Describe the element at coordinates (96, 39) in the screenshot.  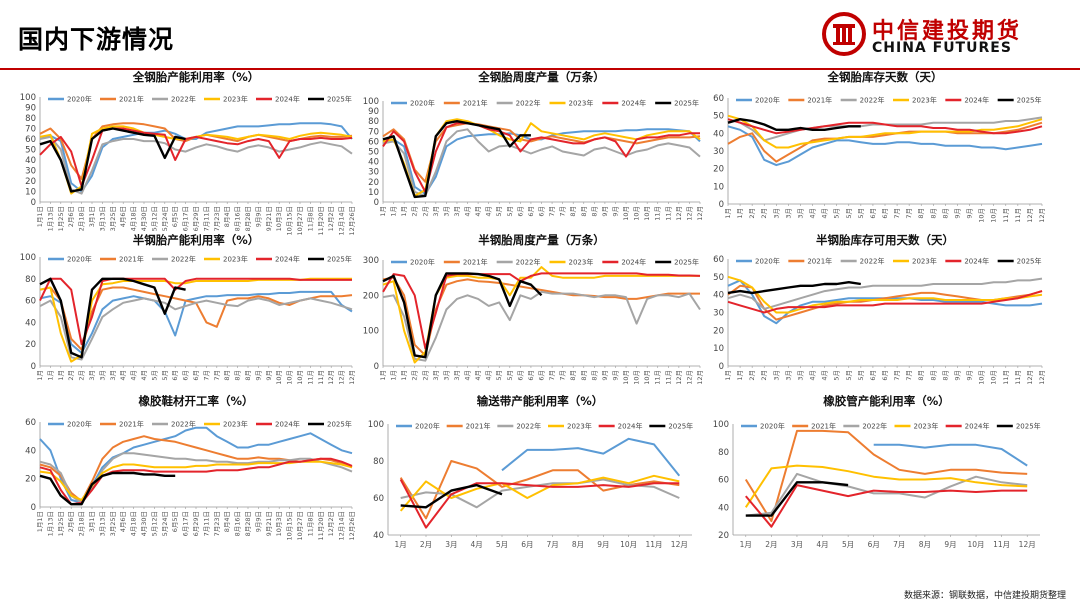
I see `page-title: 国内下游情况` at that location.